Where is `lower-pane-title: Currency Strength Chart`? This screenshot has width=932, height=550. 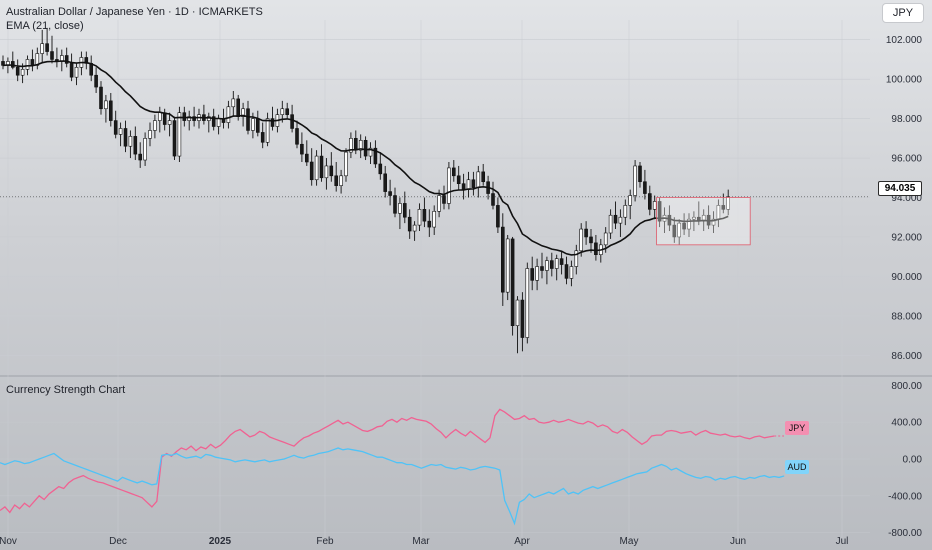
lower-pane-title: Currency Strength Chart is located at coordinates (66, 390).